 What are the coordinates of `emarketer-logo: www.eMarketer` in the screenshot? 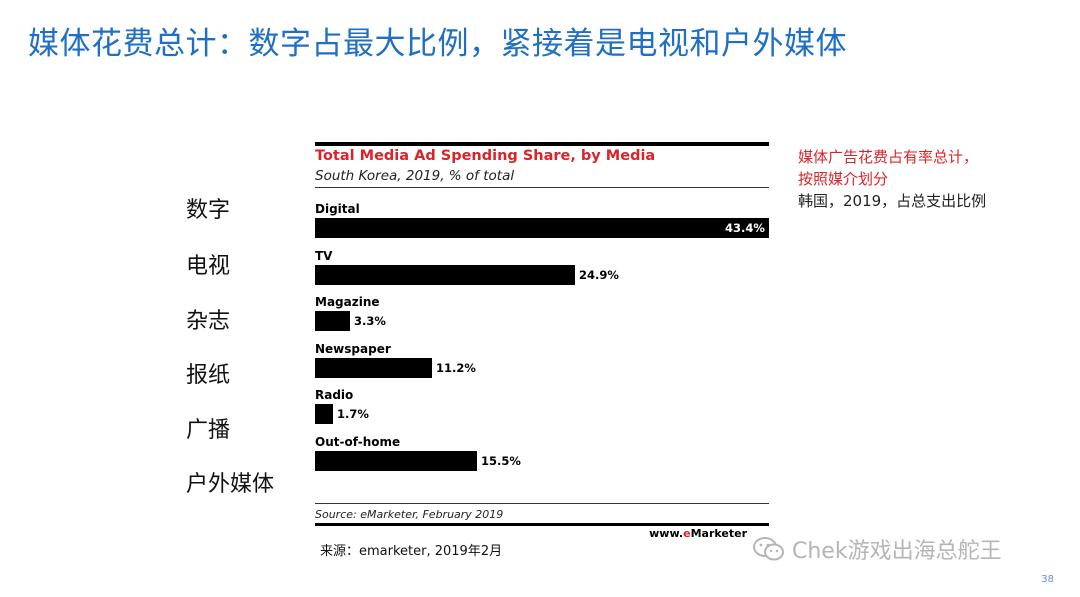 It's located at (698, 533).